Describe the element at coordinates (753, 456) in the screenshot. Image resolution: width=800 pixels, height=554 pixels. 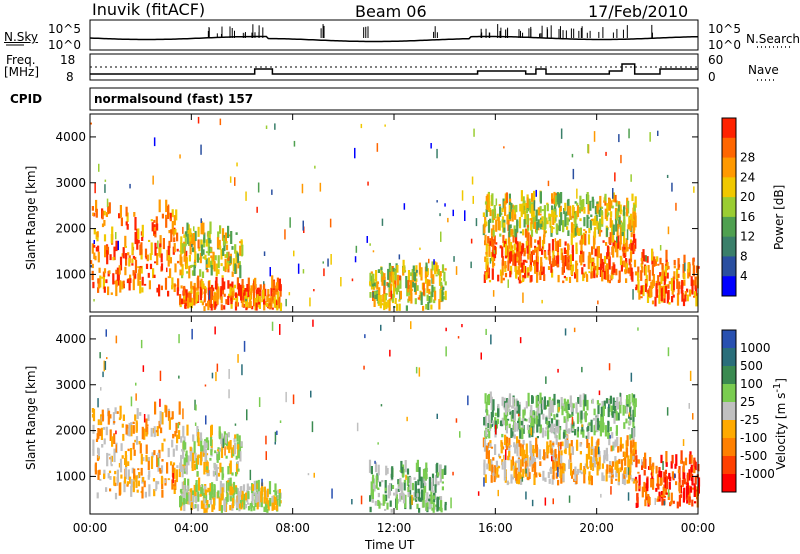
I see `colorbar-tick-label: -500` at that location.